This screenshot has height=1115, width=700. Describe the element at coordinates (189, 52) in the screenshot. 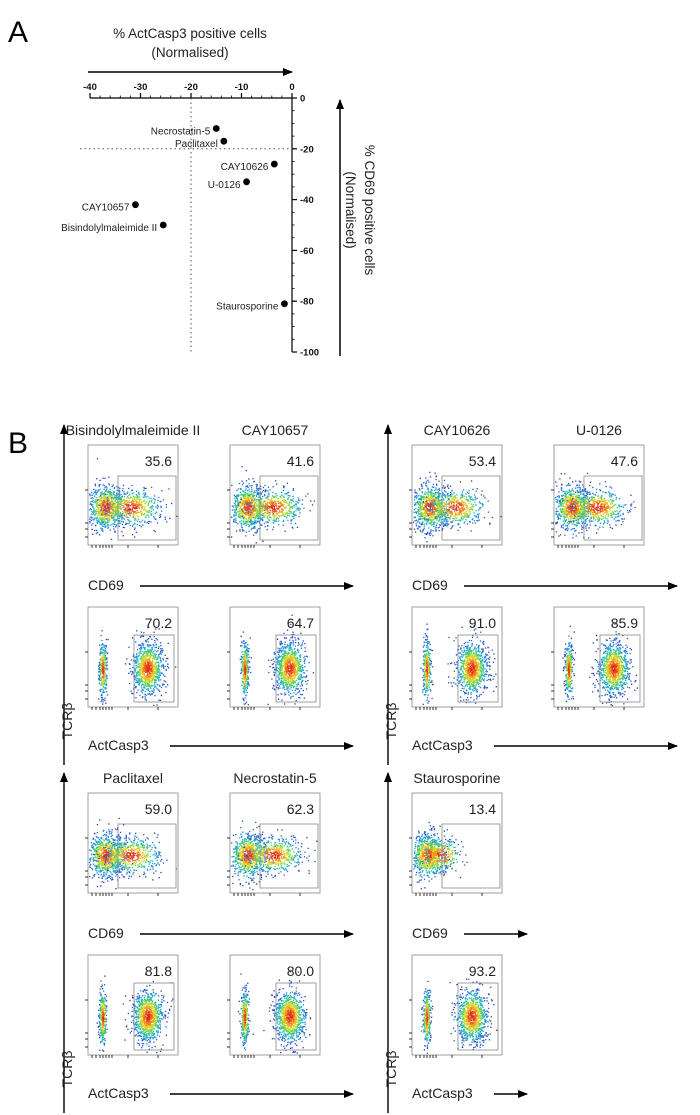

I see `x-axis-title-line2: (Normalised)` at that location.